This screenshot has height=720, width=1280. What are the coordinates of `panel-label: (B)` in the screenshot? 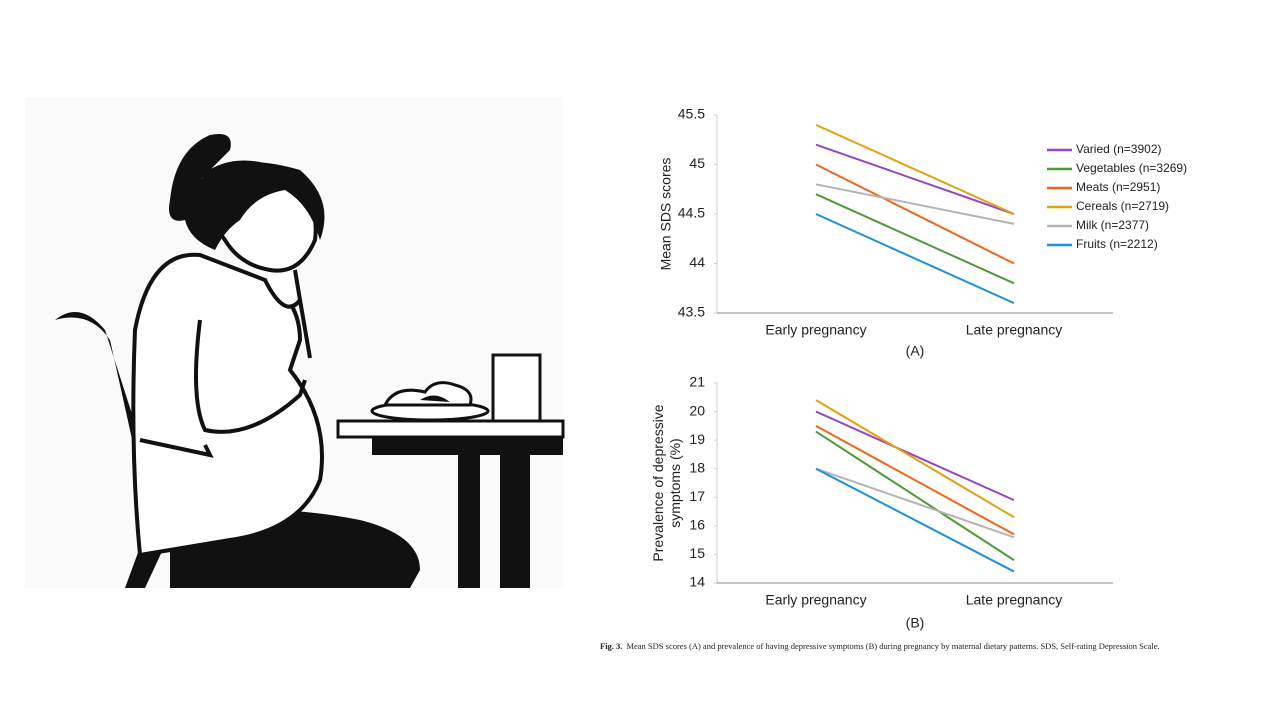 It's located at (915, 623).